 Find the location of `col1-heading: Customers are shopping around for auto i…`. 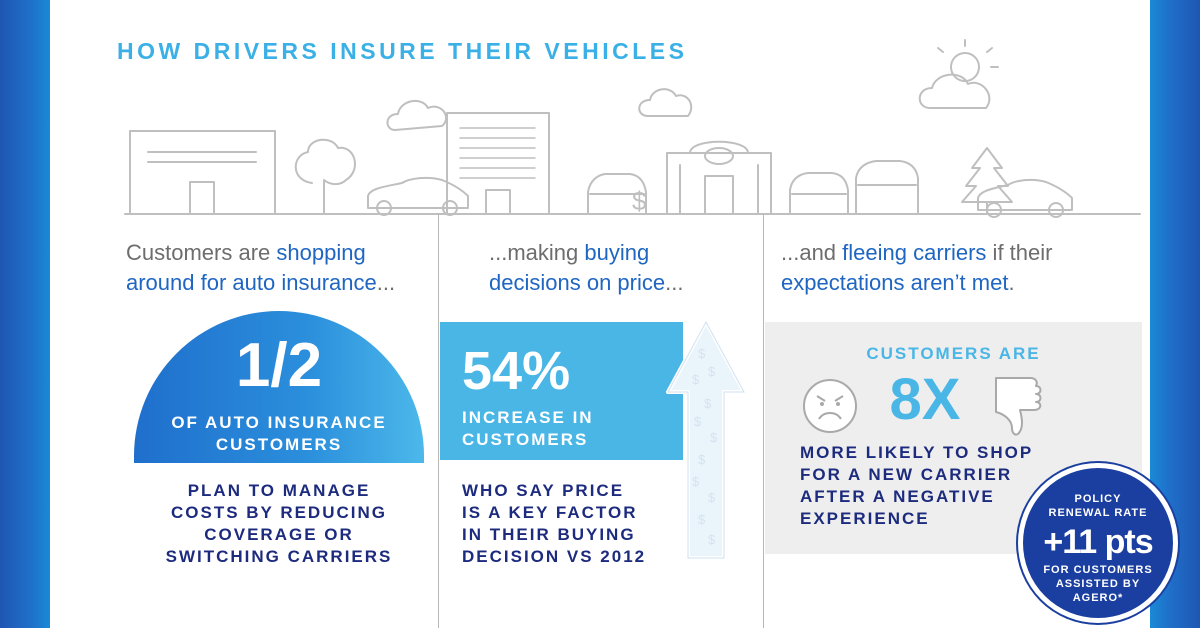

col1-heading: Customers are shopping around for auto i… is located at coordinates (261, 267).